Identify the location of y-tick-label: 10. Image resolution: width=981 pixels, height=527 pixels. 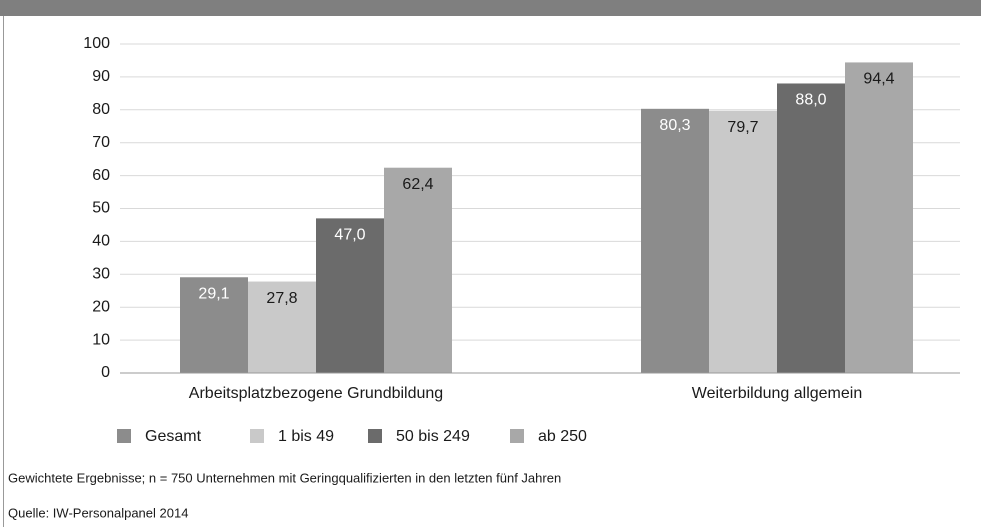
(101, 339).